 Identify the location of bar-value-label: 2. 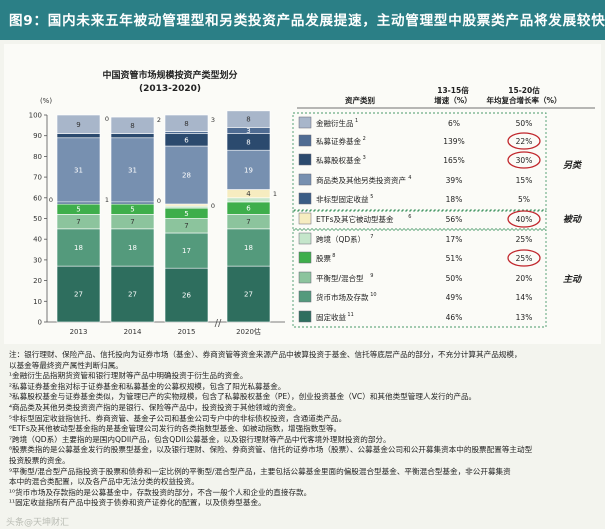
(159, 120).